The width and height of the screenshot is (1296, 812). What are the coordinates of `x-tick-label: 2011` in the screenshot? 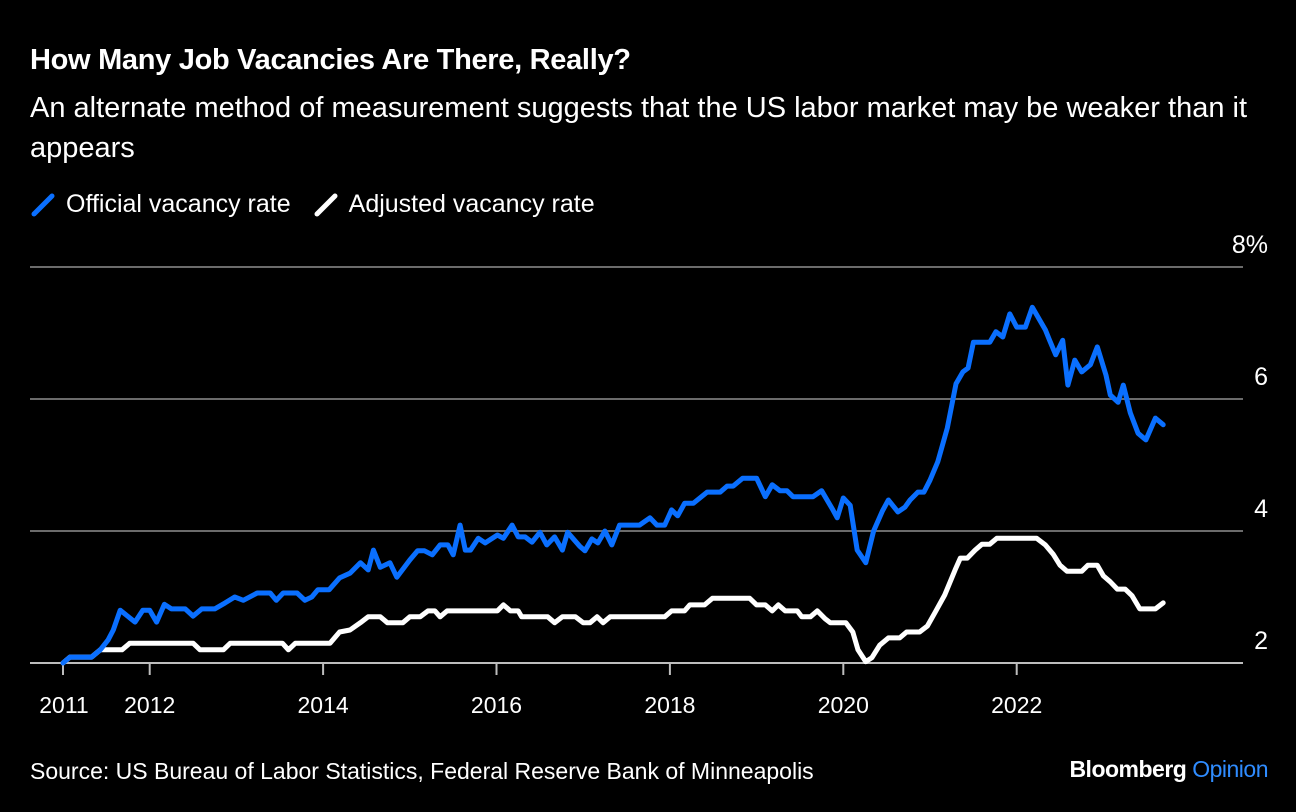 It's located at (63, 705).